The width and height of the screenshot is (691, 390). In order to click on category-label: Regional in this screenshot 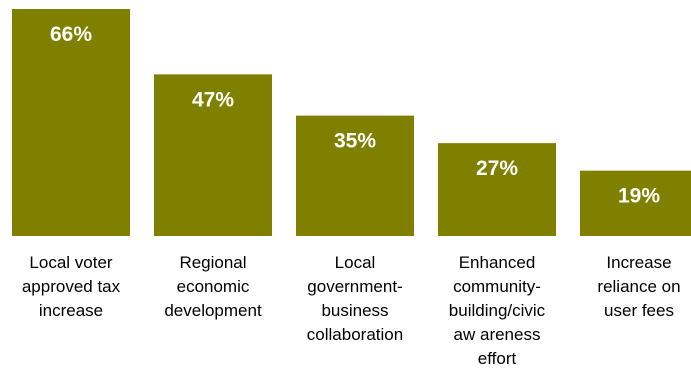, I will do `click(212, 262)`.